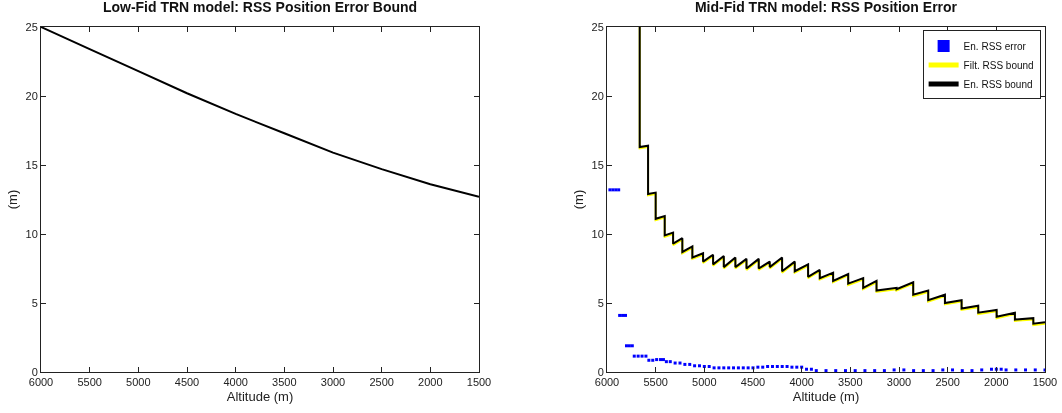 This screenshot has height=413, width=1062. I want to click on legend-label: En. RSS bound, so click(998, 84).